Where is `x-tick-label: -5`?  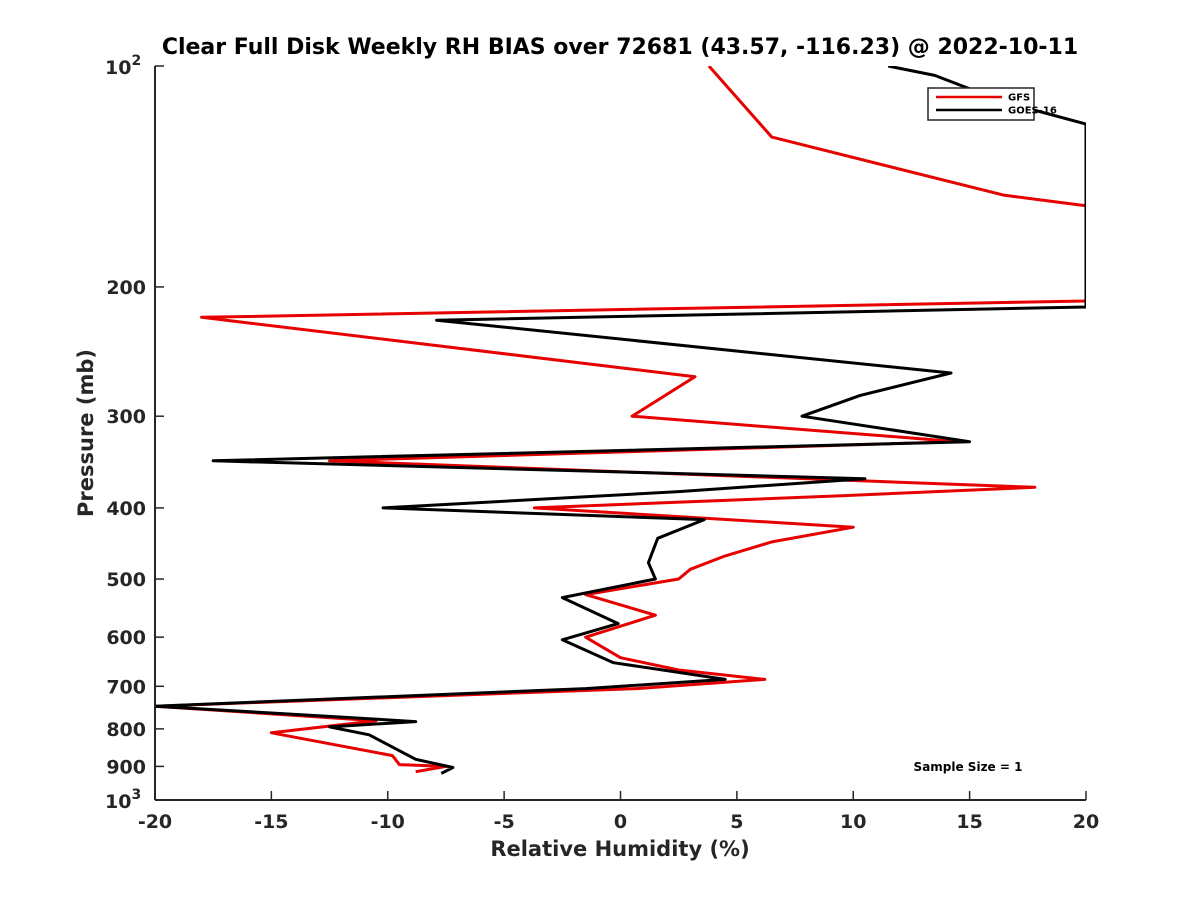 x-tick-label: -5 is located at coordinates (504, 822).